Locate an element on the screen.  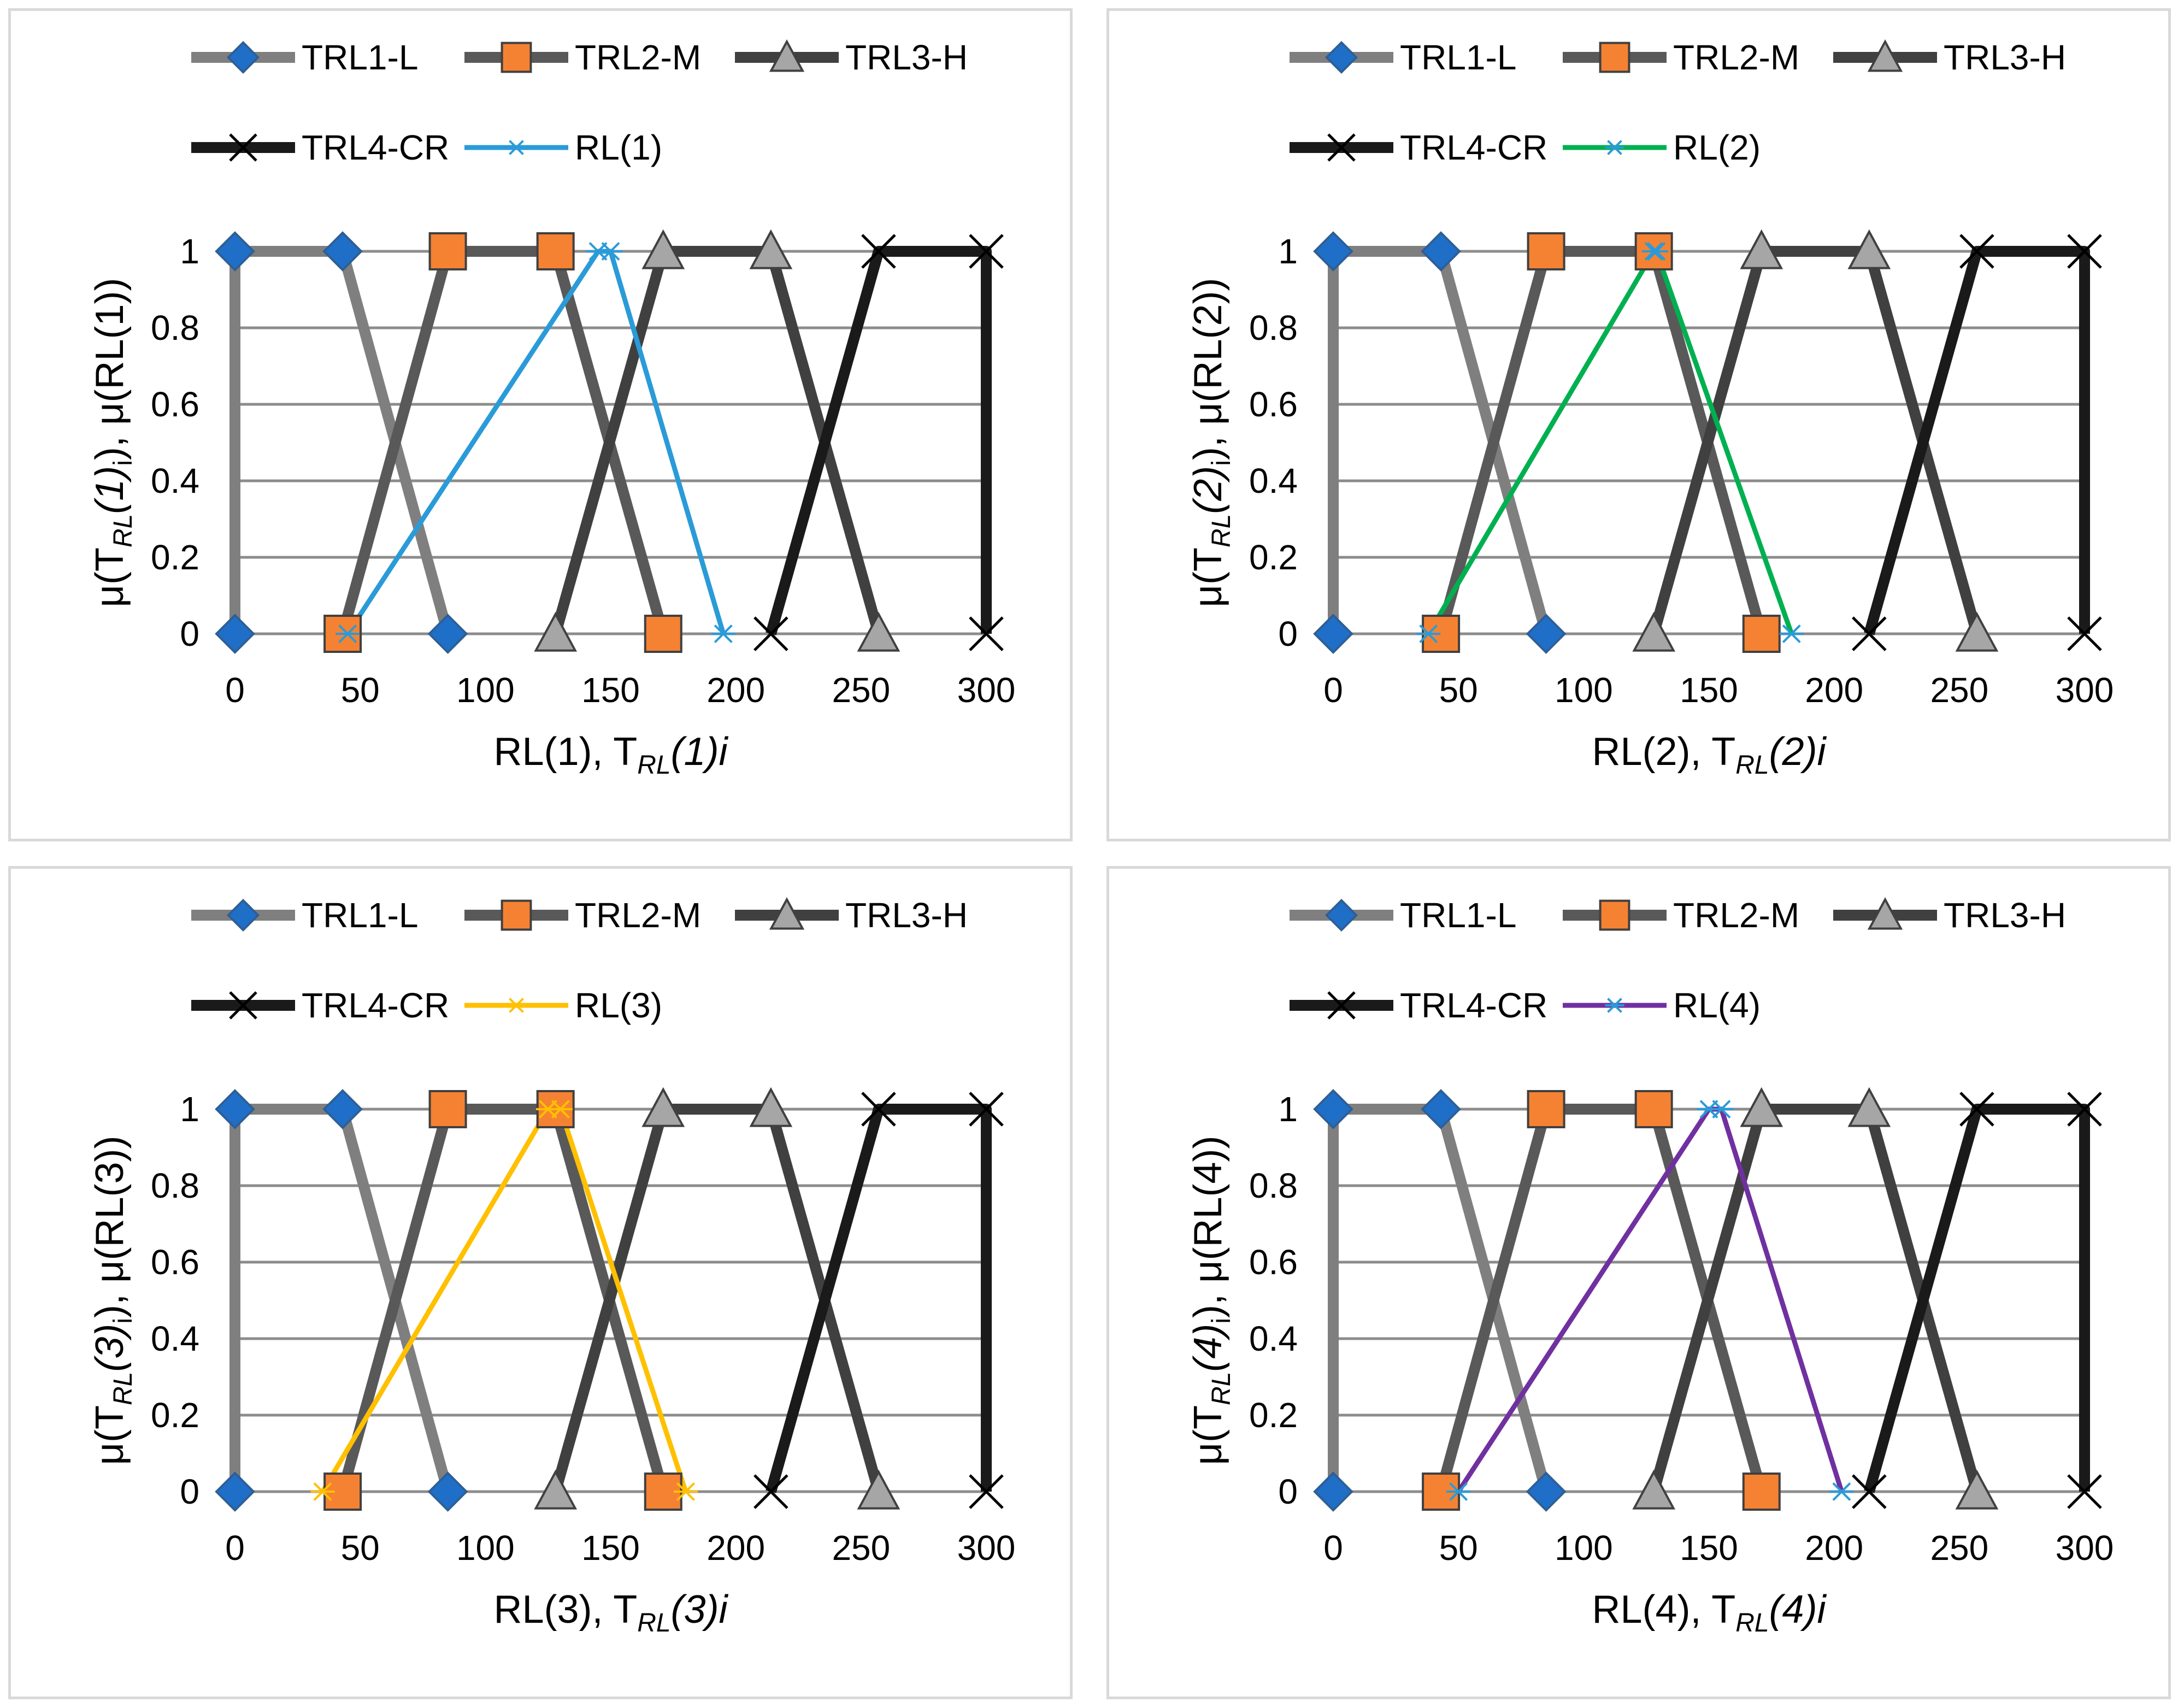
legend-label: TRL2-M is located at coordinates (1736, 57).